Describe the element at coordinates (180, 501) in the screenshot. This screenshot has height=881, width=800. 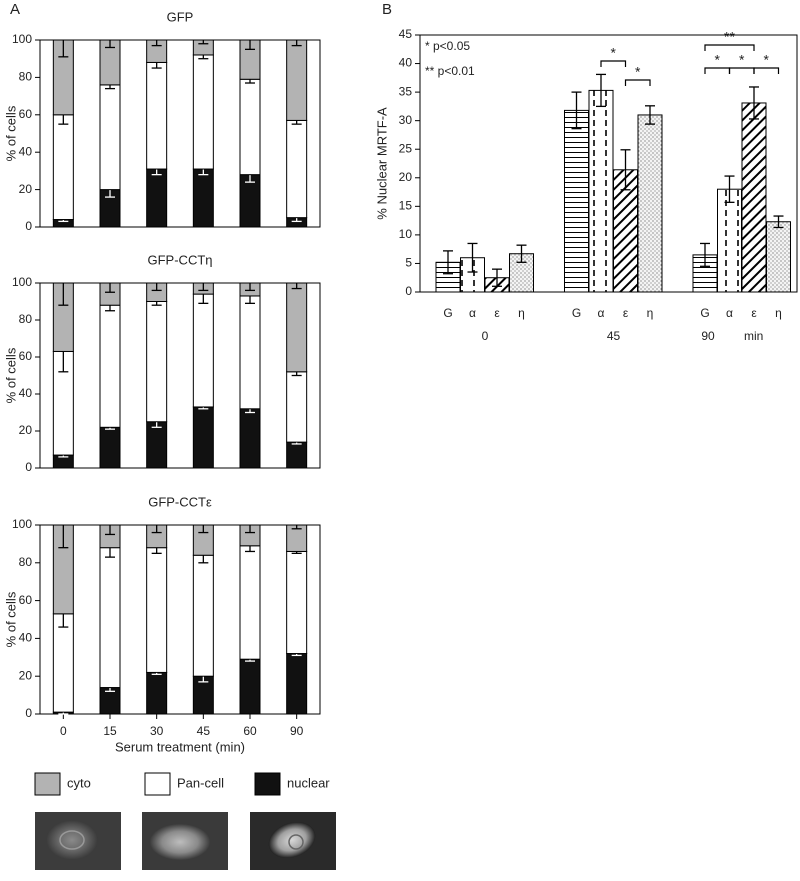
I see `chart-title: GFP-CCTε` at that location.